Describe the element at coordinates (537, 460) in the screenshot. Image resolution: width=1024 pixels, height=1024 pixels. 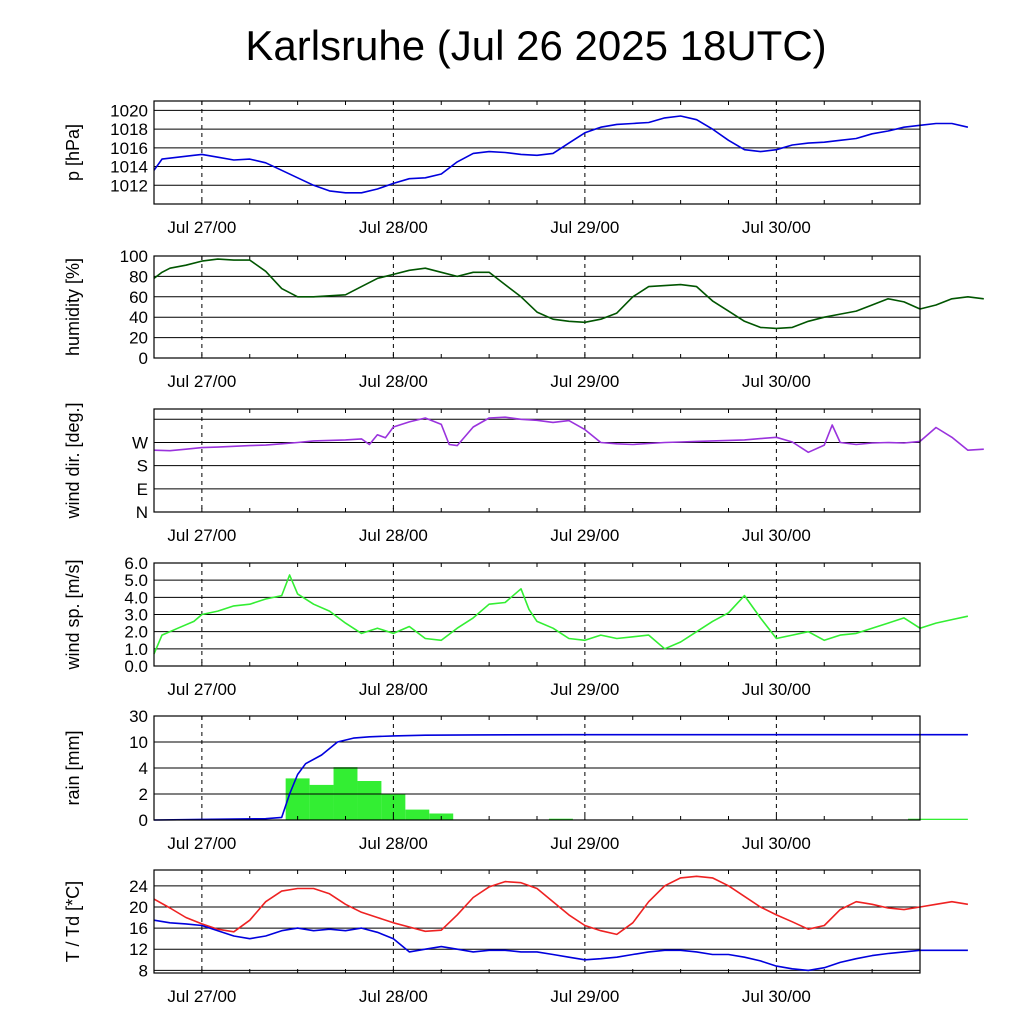
I see `wind-direction-frame` at that location.